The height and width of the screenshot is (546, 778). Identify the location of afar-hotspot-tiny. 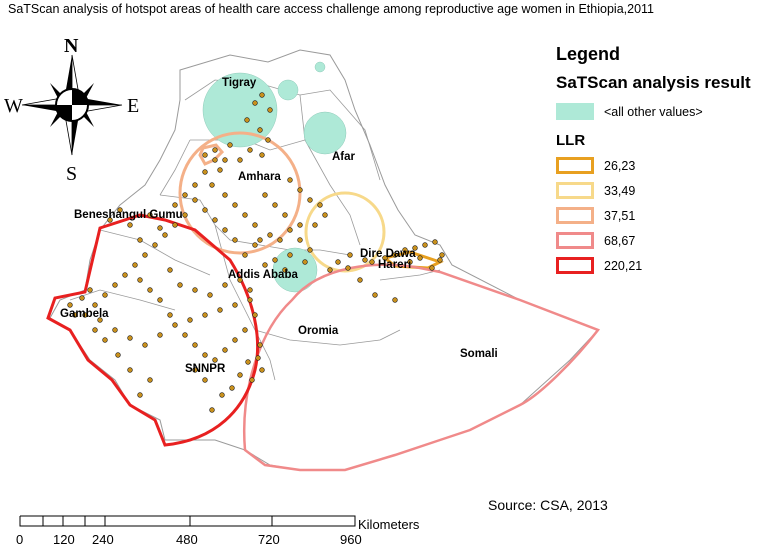
(320, 67).